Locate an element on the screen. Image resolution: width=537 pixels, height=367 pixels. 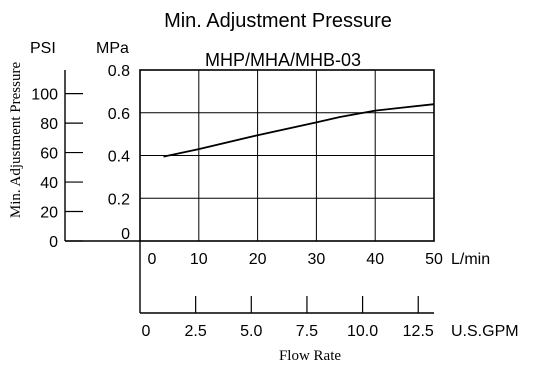
lmin-tick-label: 10 is located at coordinates (199, 259).